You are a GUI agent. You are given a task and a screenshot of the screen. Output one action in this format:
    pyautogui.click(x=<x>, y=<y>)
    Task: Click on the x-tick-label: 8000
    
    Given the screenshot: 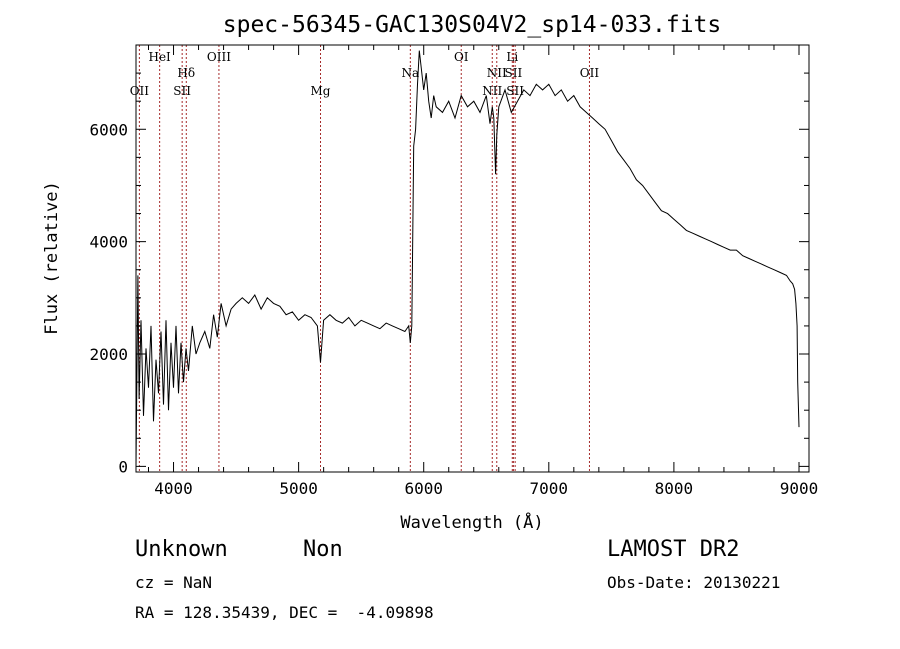 What is the action you would take?
    pyautogui.click(x=674, y=488)
    